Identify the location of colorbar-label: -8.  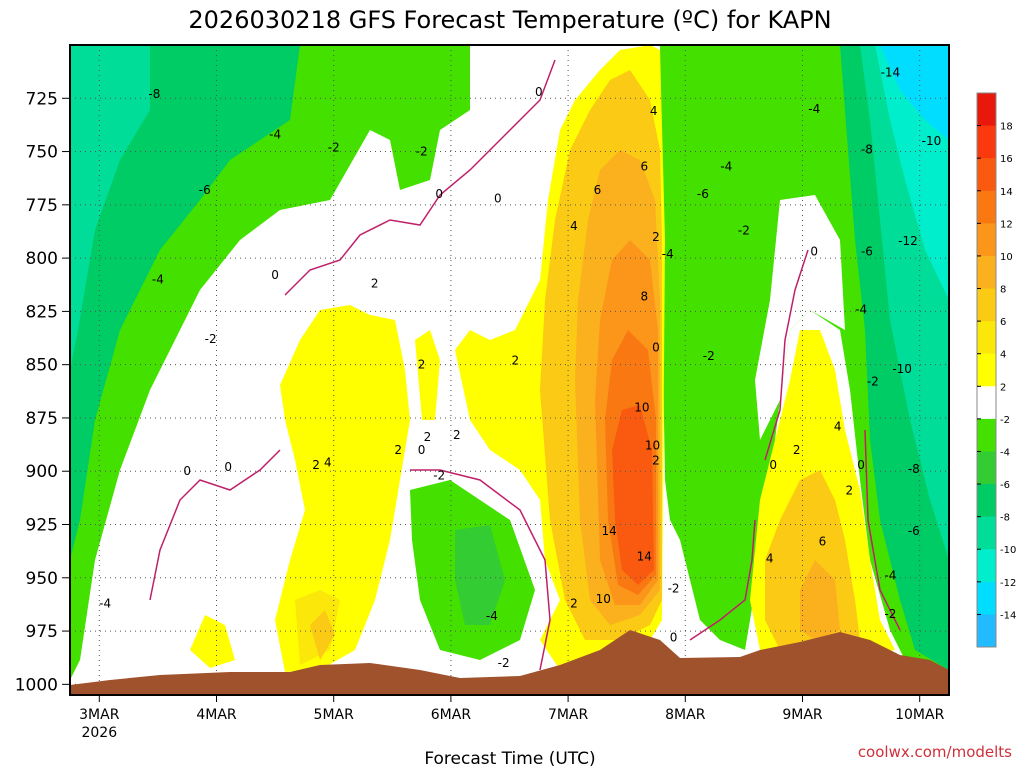
(1005, 518).